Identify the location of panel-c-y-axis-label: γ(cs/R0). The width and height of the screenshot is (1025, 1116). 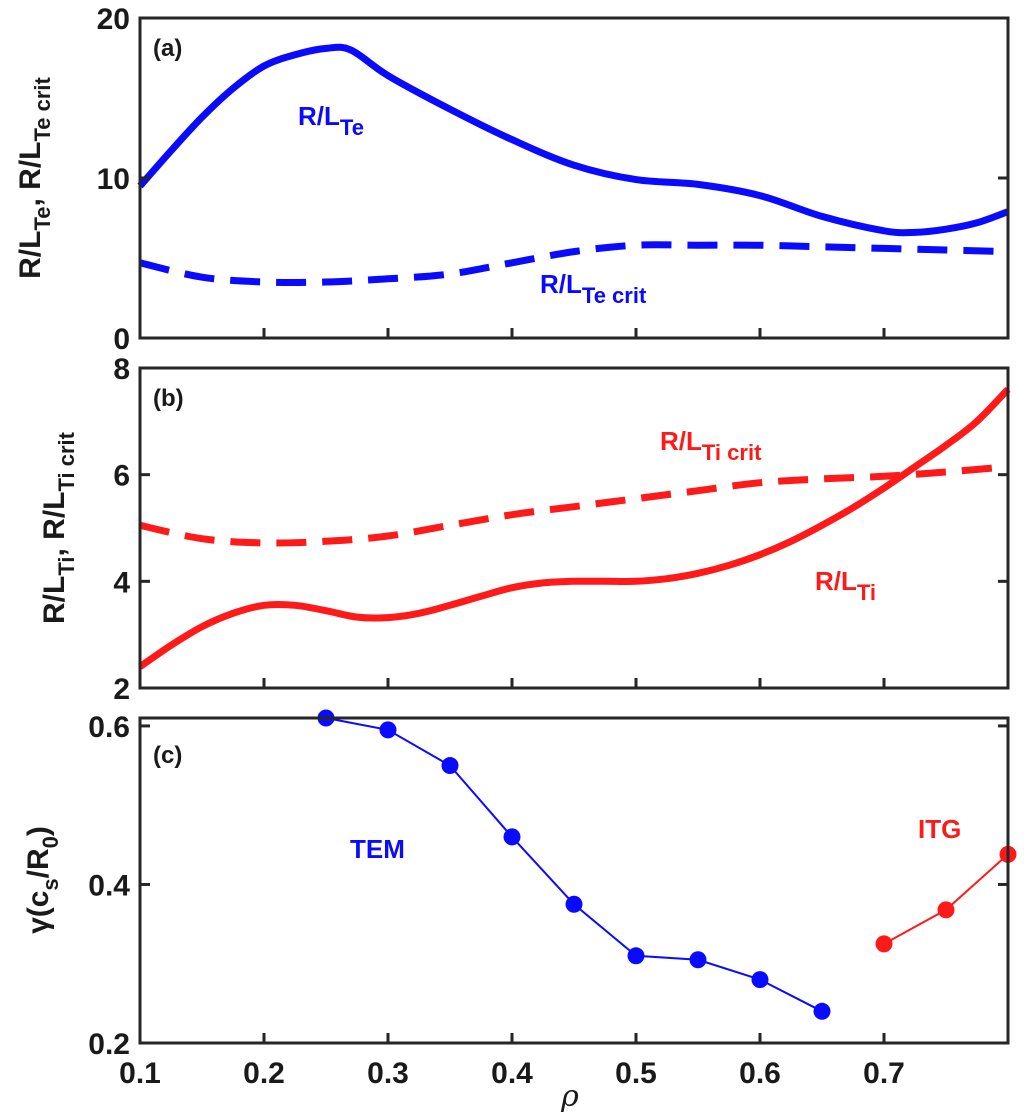
(42, 880).